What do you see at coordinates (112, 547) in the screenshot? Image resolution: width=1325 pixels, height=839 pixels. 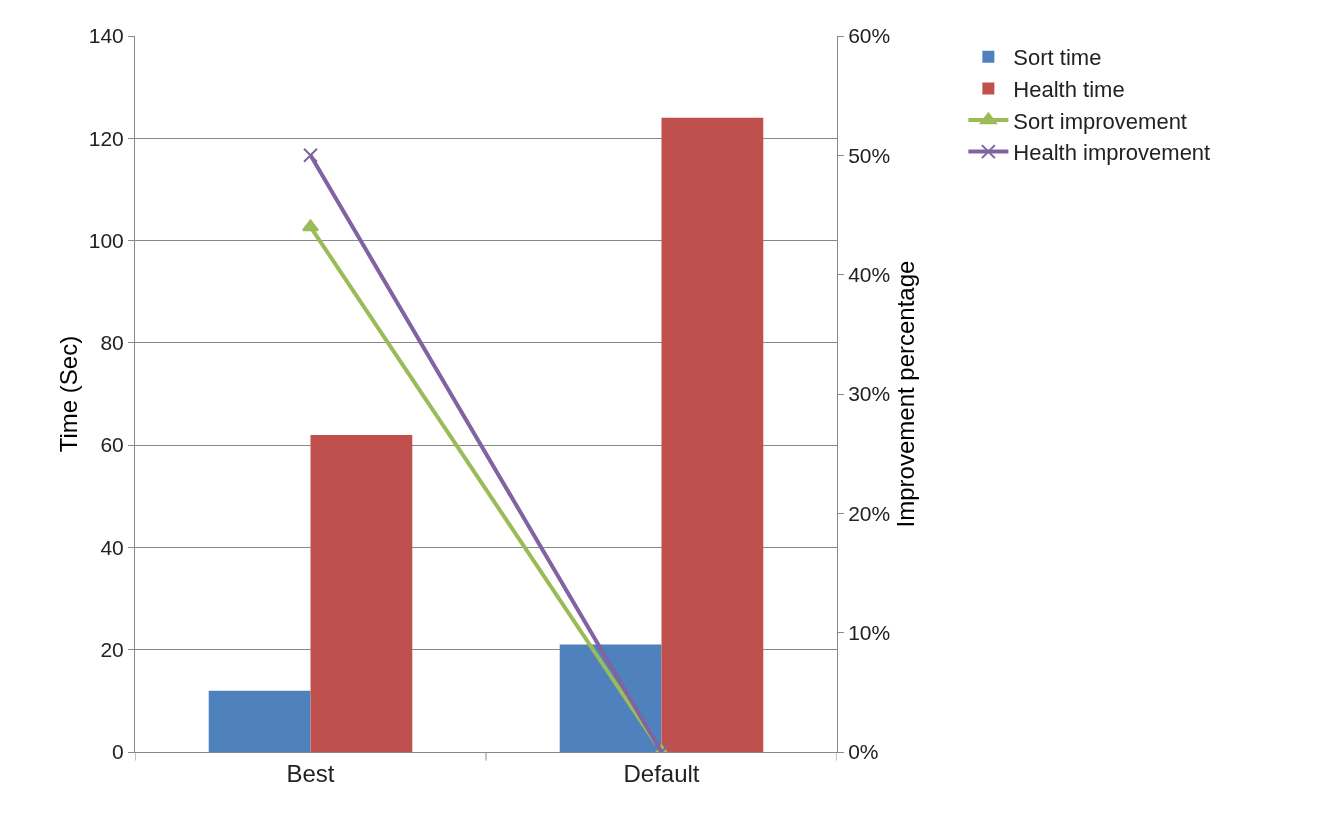 I see `y-tick-label: 40` at bounding box center [112, 547].